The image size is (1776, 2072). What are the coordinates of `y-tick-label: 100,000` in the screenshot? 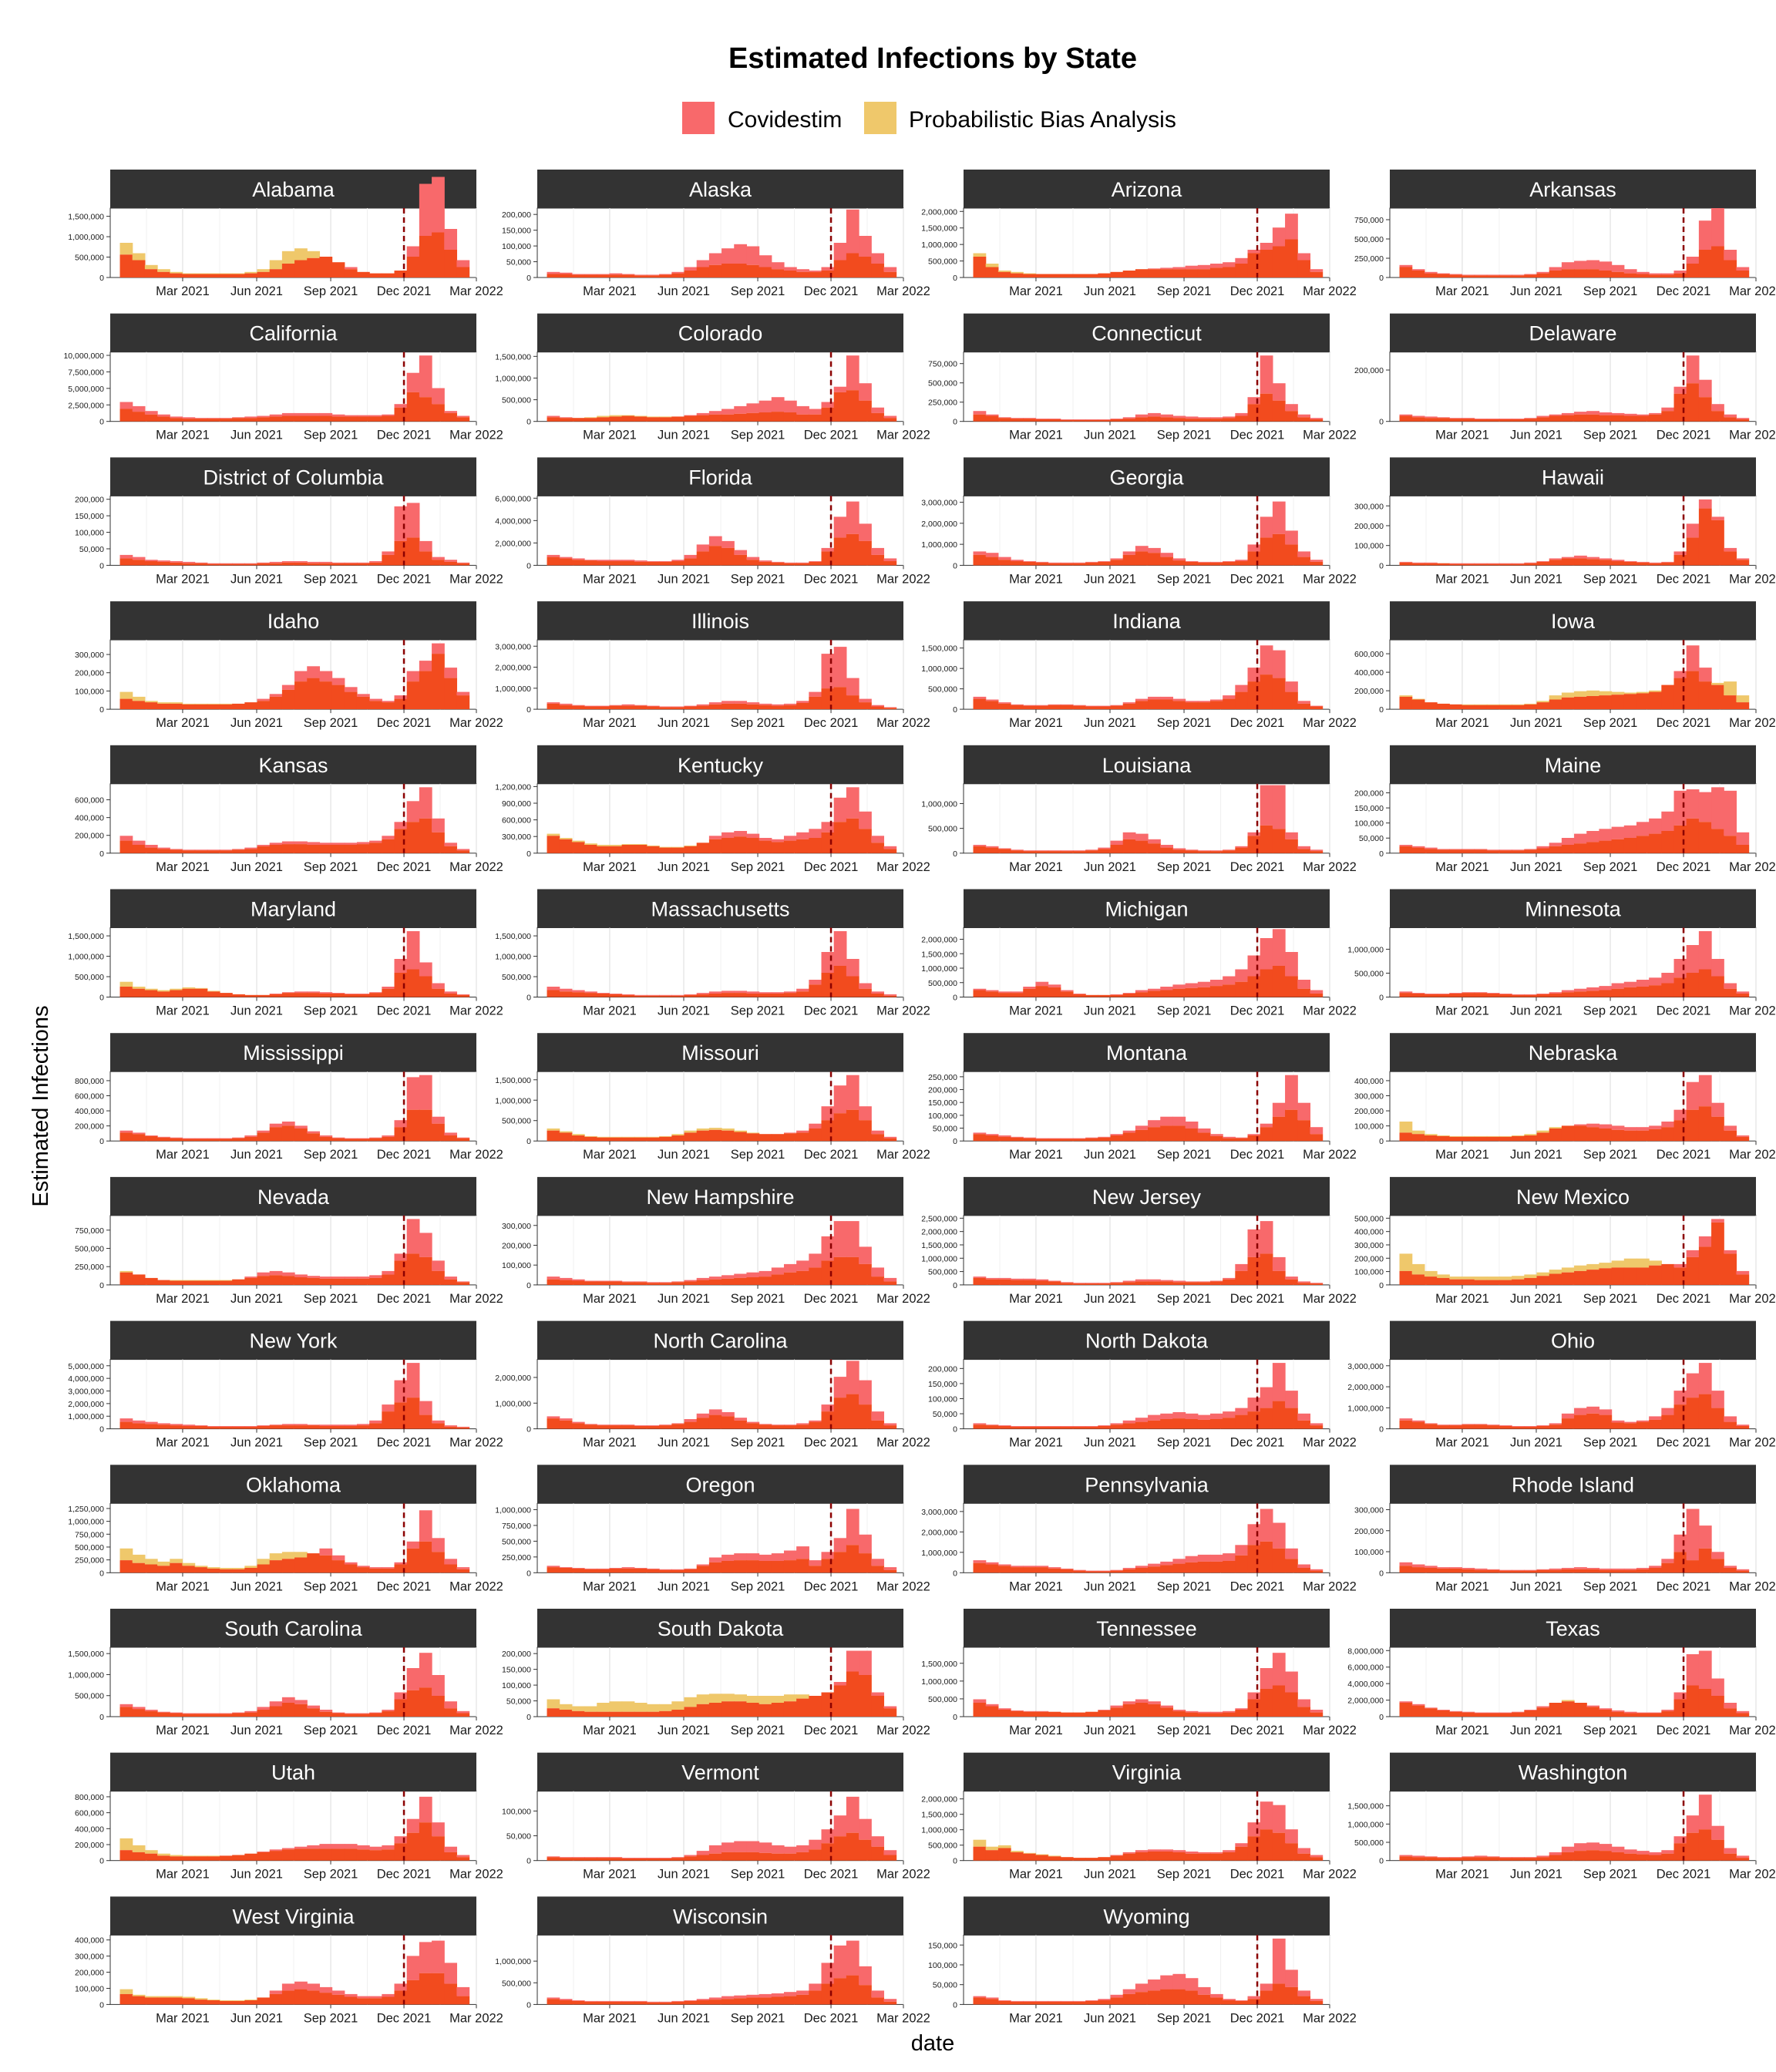 It's located at (516, 1812).